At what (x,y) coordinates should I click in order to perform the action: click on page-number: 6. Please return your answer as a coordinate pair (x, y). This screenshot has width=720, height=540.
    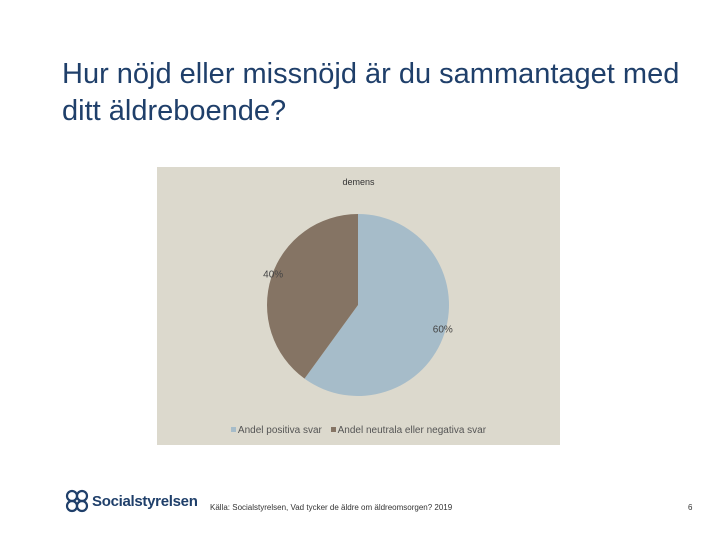
    Looking at the image, I should click on (690, 507).